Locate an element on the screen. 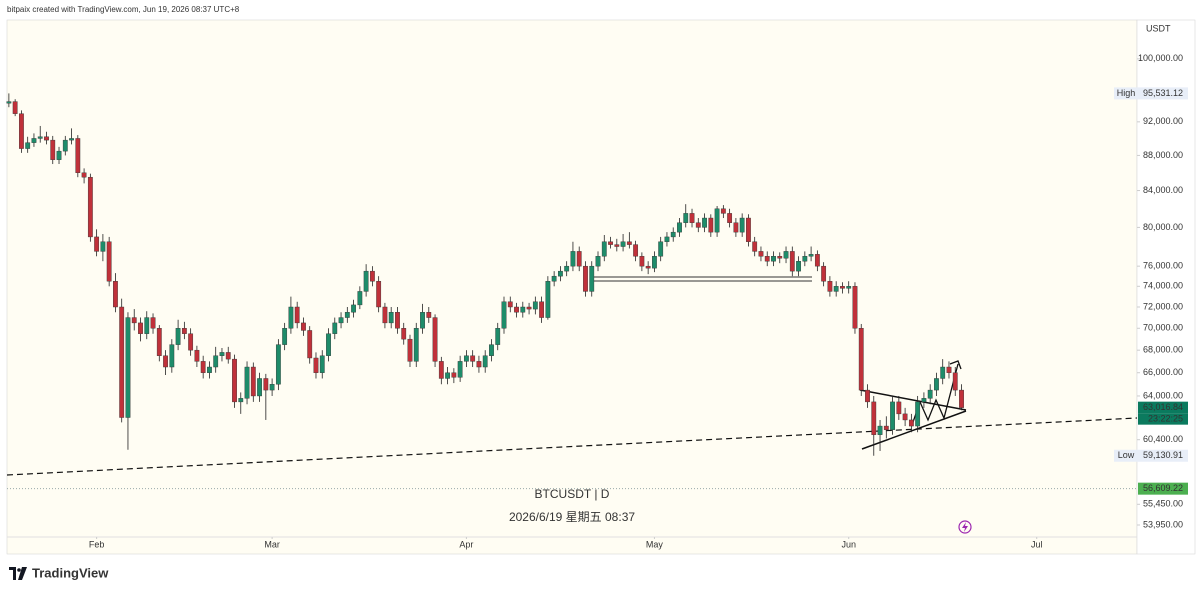 This screenshot has width=1200, height=593. y-tick-label: 55,450.00 is located at coordinates (1163, 504).